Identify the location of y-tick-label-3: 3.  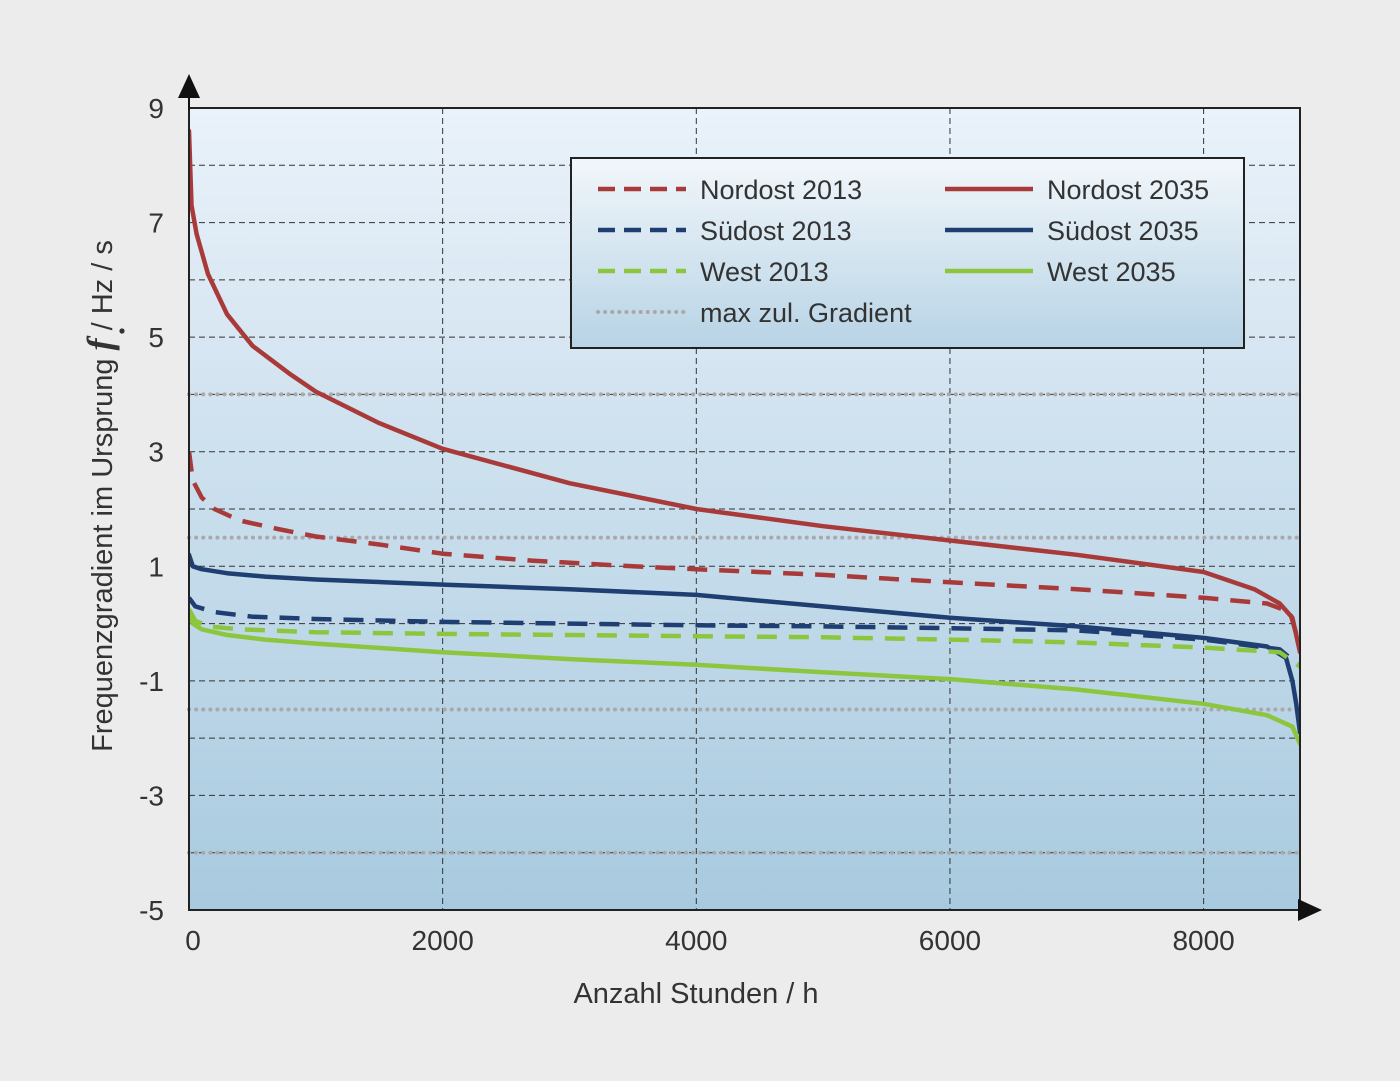
(156, 452).